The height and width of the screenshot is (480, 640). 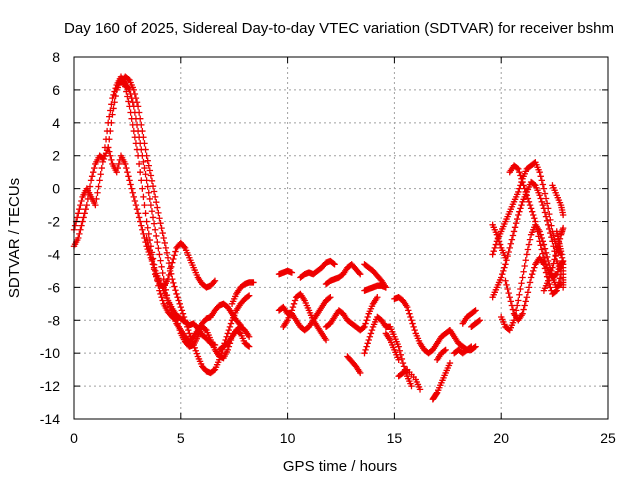 What do you see at coordinates (533, 289) in the screenshot?
I see `series-s32` at bounding box center [533, 289].